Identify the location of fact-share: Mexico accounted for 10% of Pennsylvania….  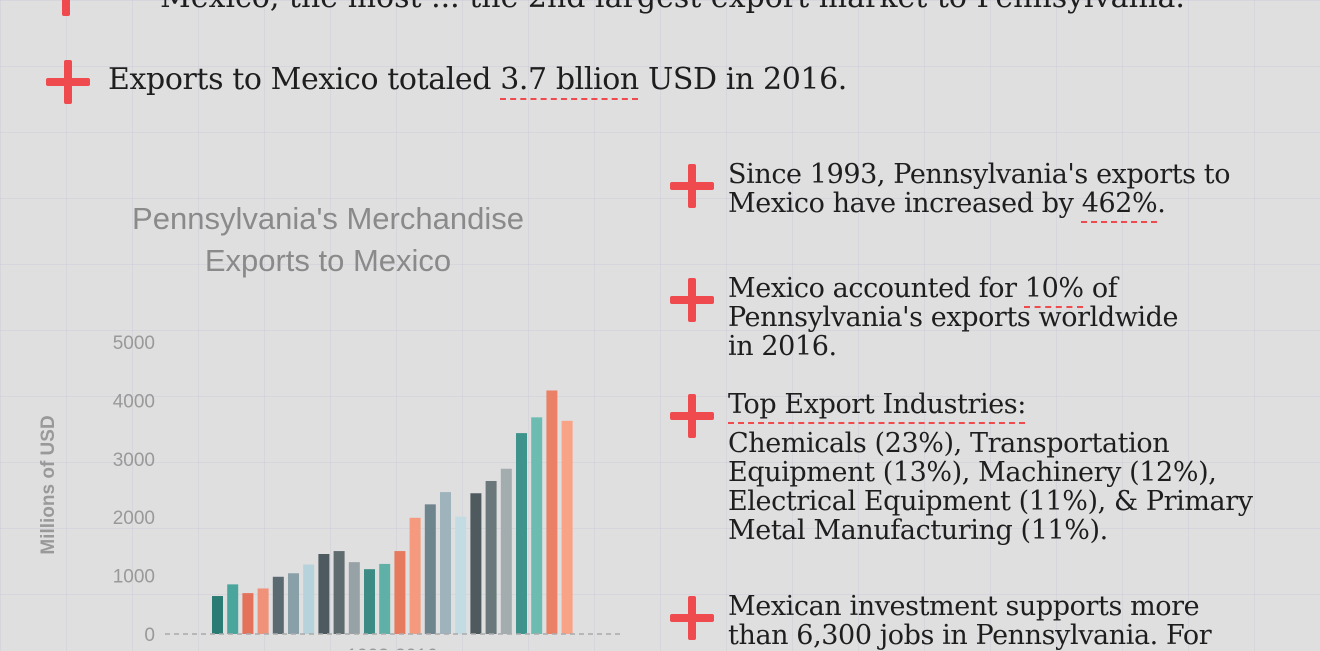
(953, 317).